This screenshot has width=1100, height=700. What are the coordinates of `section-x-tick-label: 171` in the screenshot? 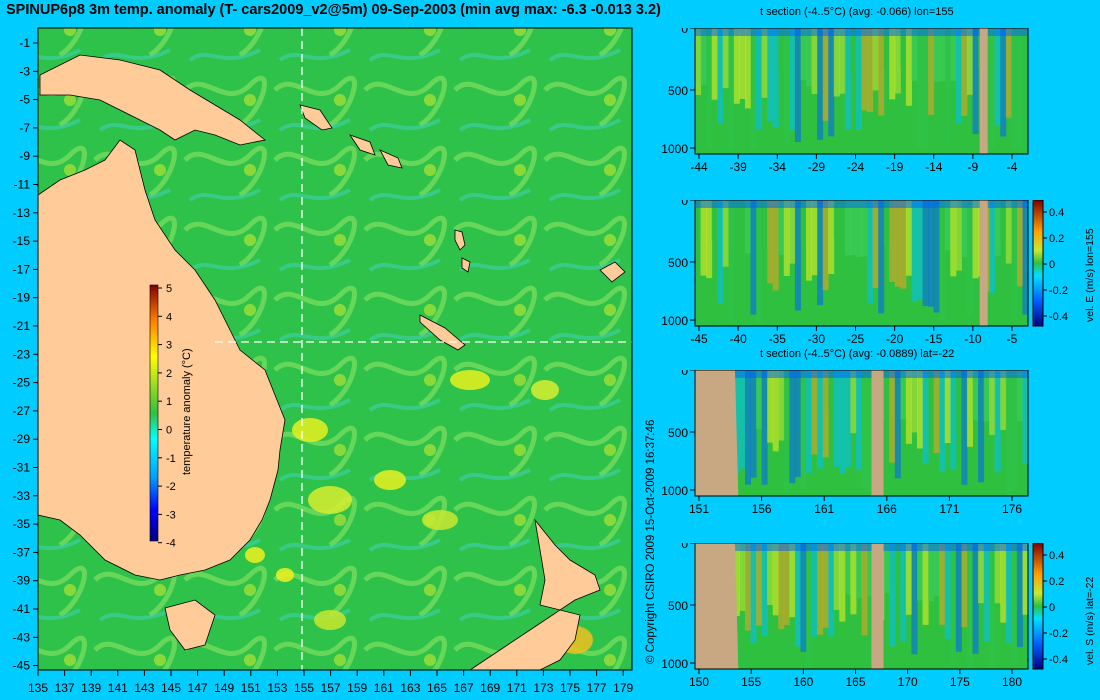 It's located at (949, 509).